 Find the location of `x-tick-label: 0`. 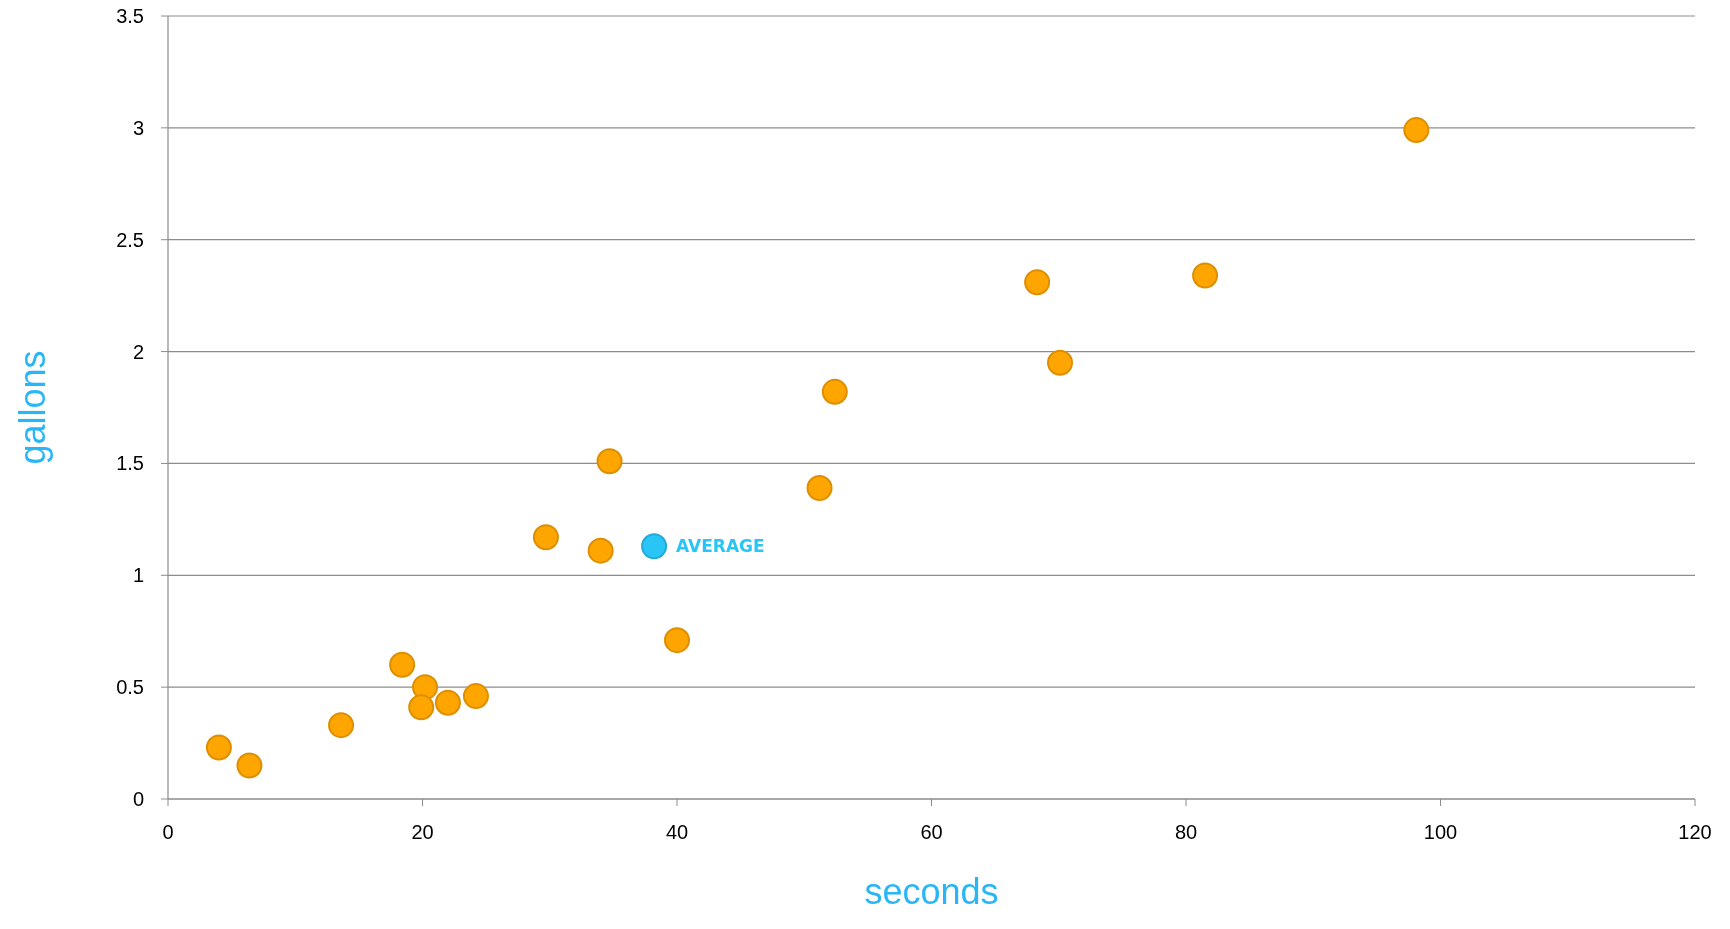

x-tick-label: 0 is located at coordinates (168, 832).